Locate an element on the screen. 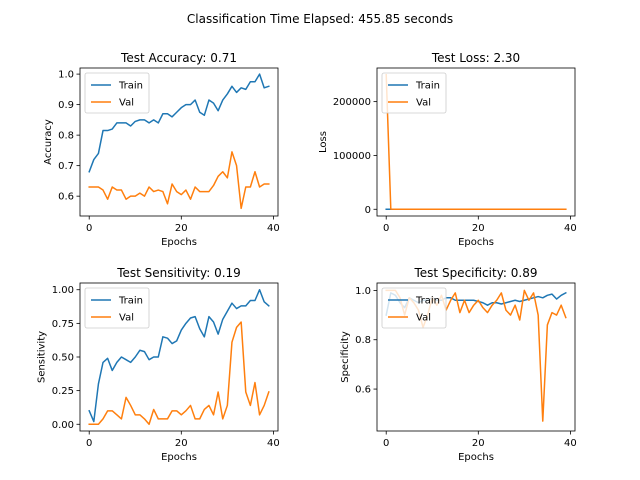 This screenshot has height=480, width=640. chart-specificity-legend: Train Val is located at coordinates (414, 308).